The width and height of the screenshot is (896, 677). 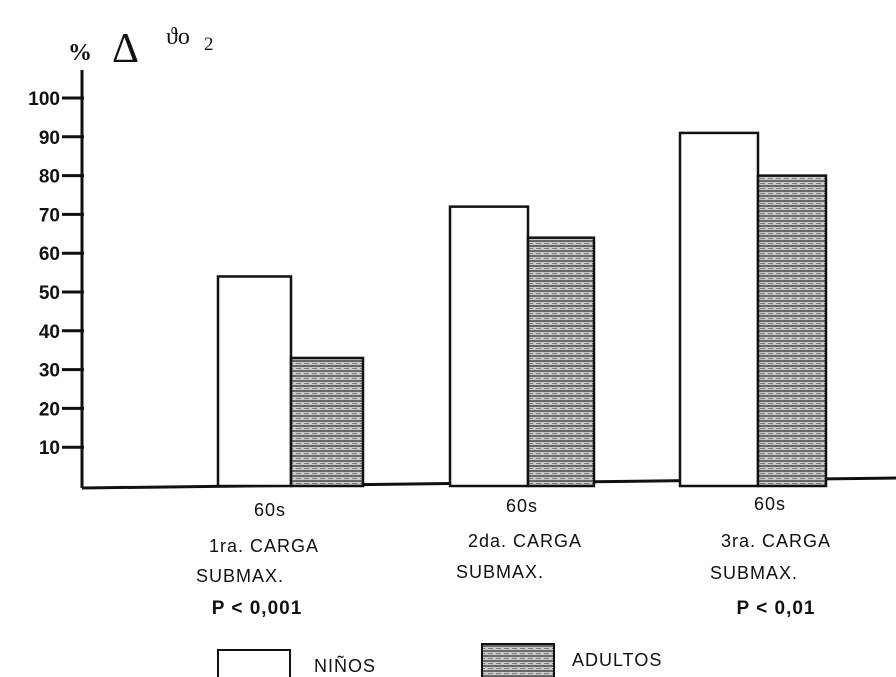 I want to click on category-3-line2: SUBMAX., so click(x=754, y=573).